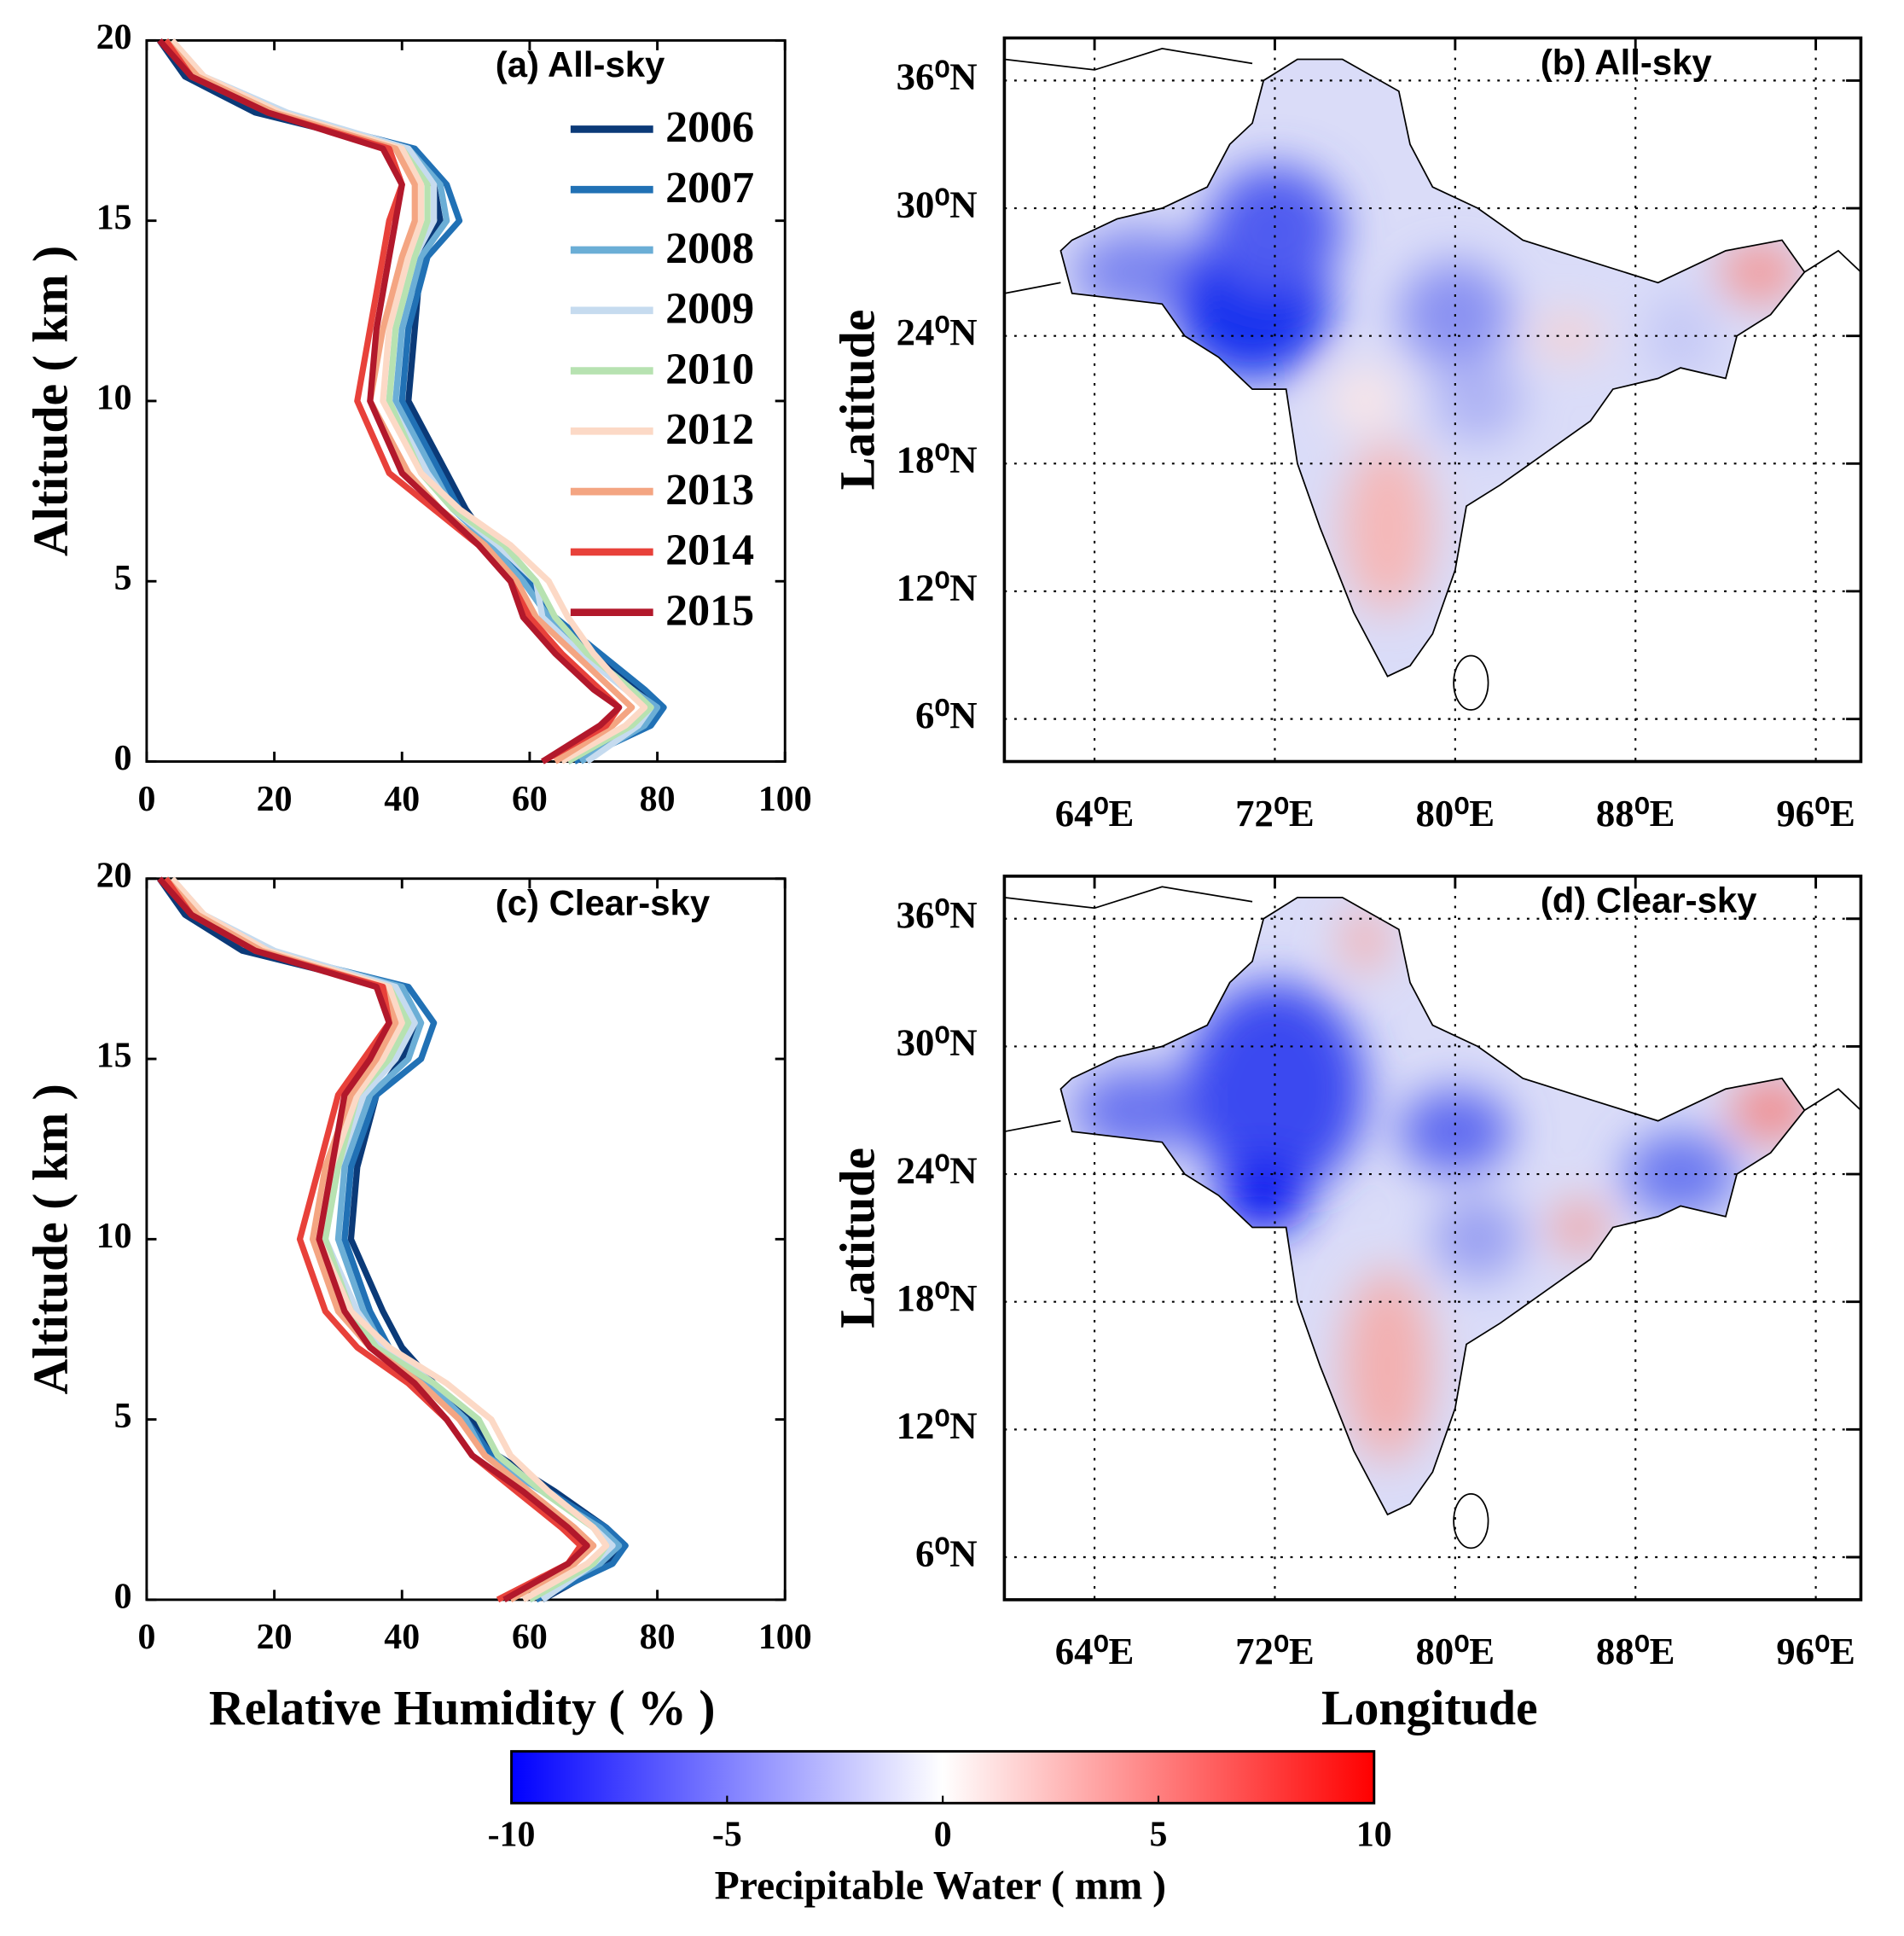 This screenshot has height=1936, width=1904. What do you see at coordinates (709, 249) in the screenshot?
I see `legend-label: 2008` at bounding box center [709, 249].